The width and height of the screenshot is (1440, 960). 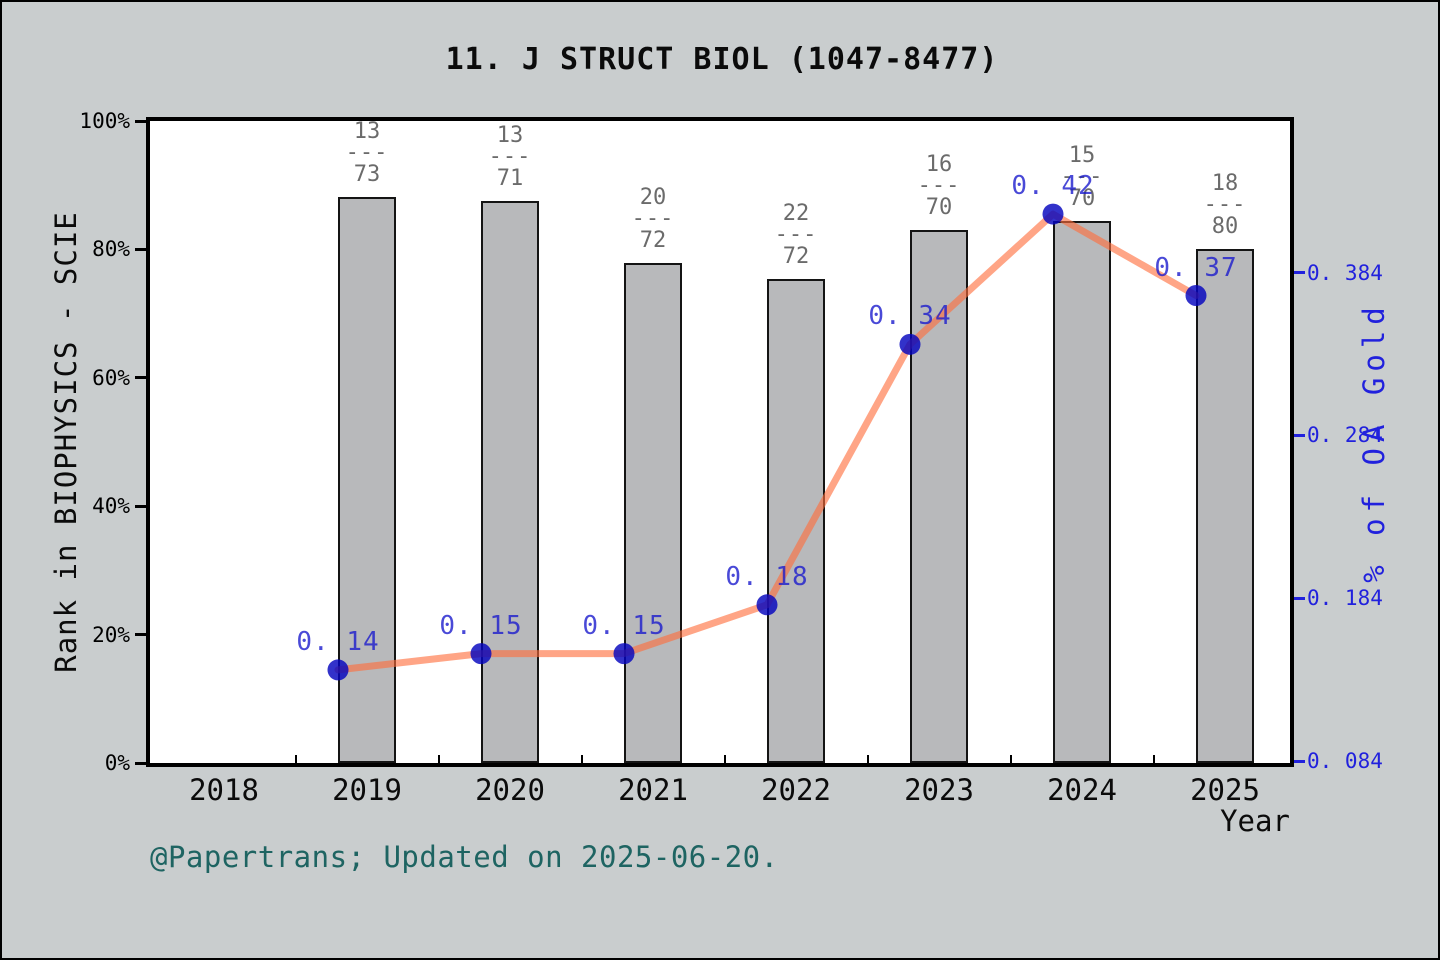 What do you see at coordinates (722, 59) in the screenshot?
I see `chart-title: 11. J STRUCT BIOL (1047-8477)` at bounding box center [722, 59].